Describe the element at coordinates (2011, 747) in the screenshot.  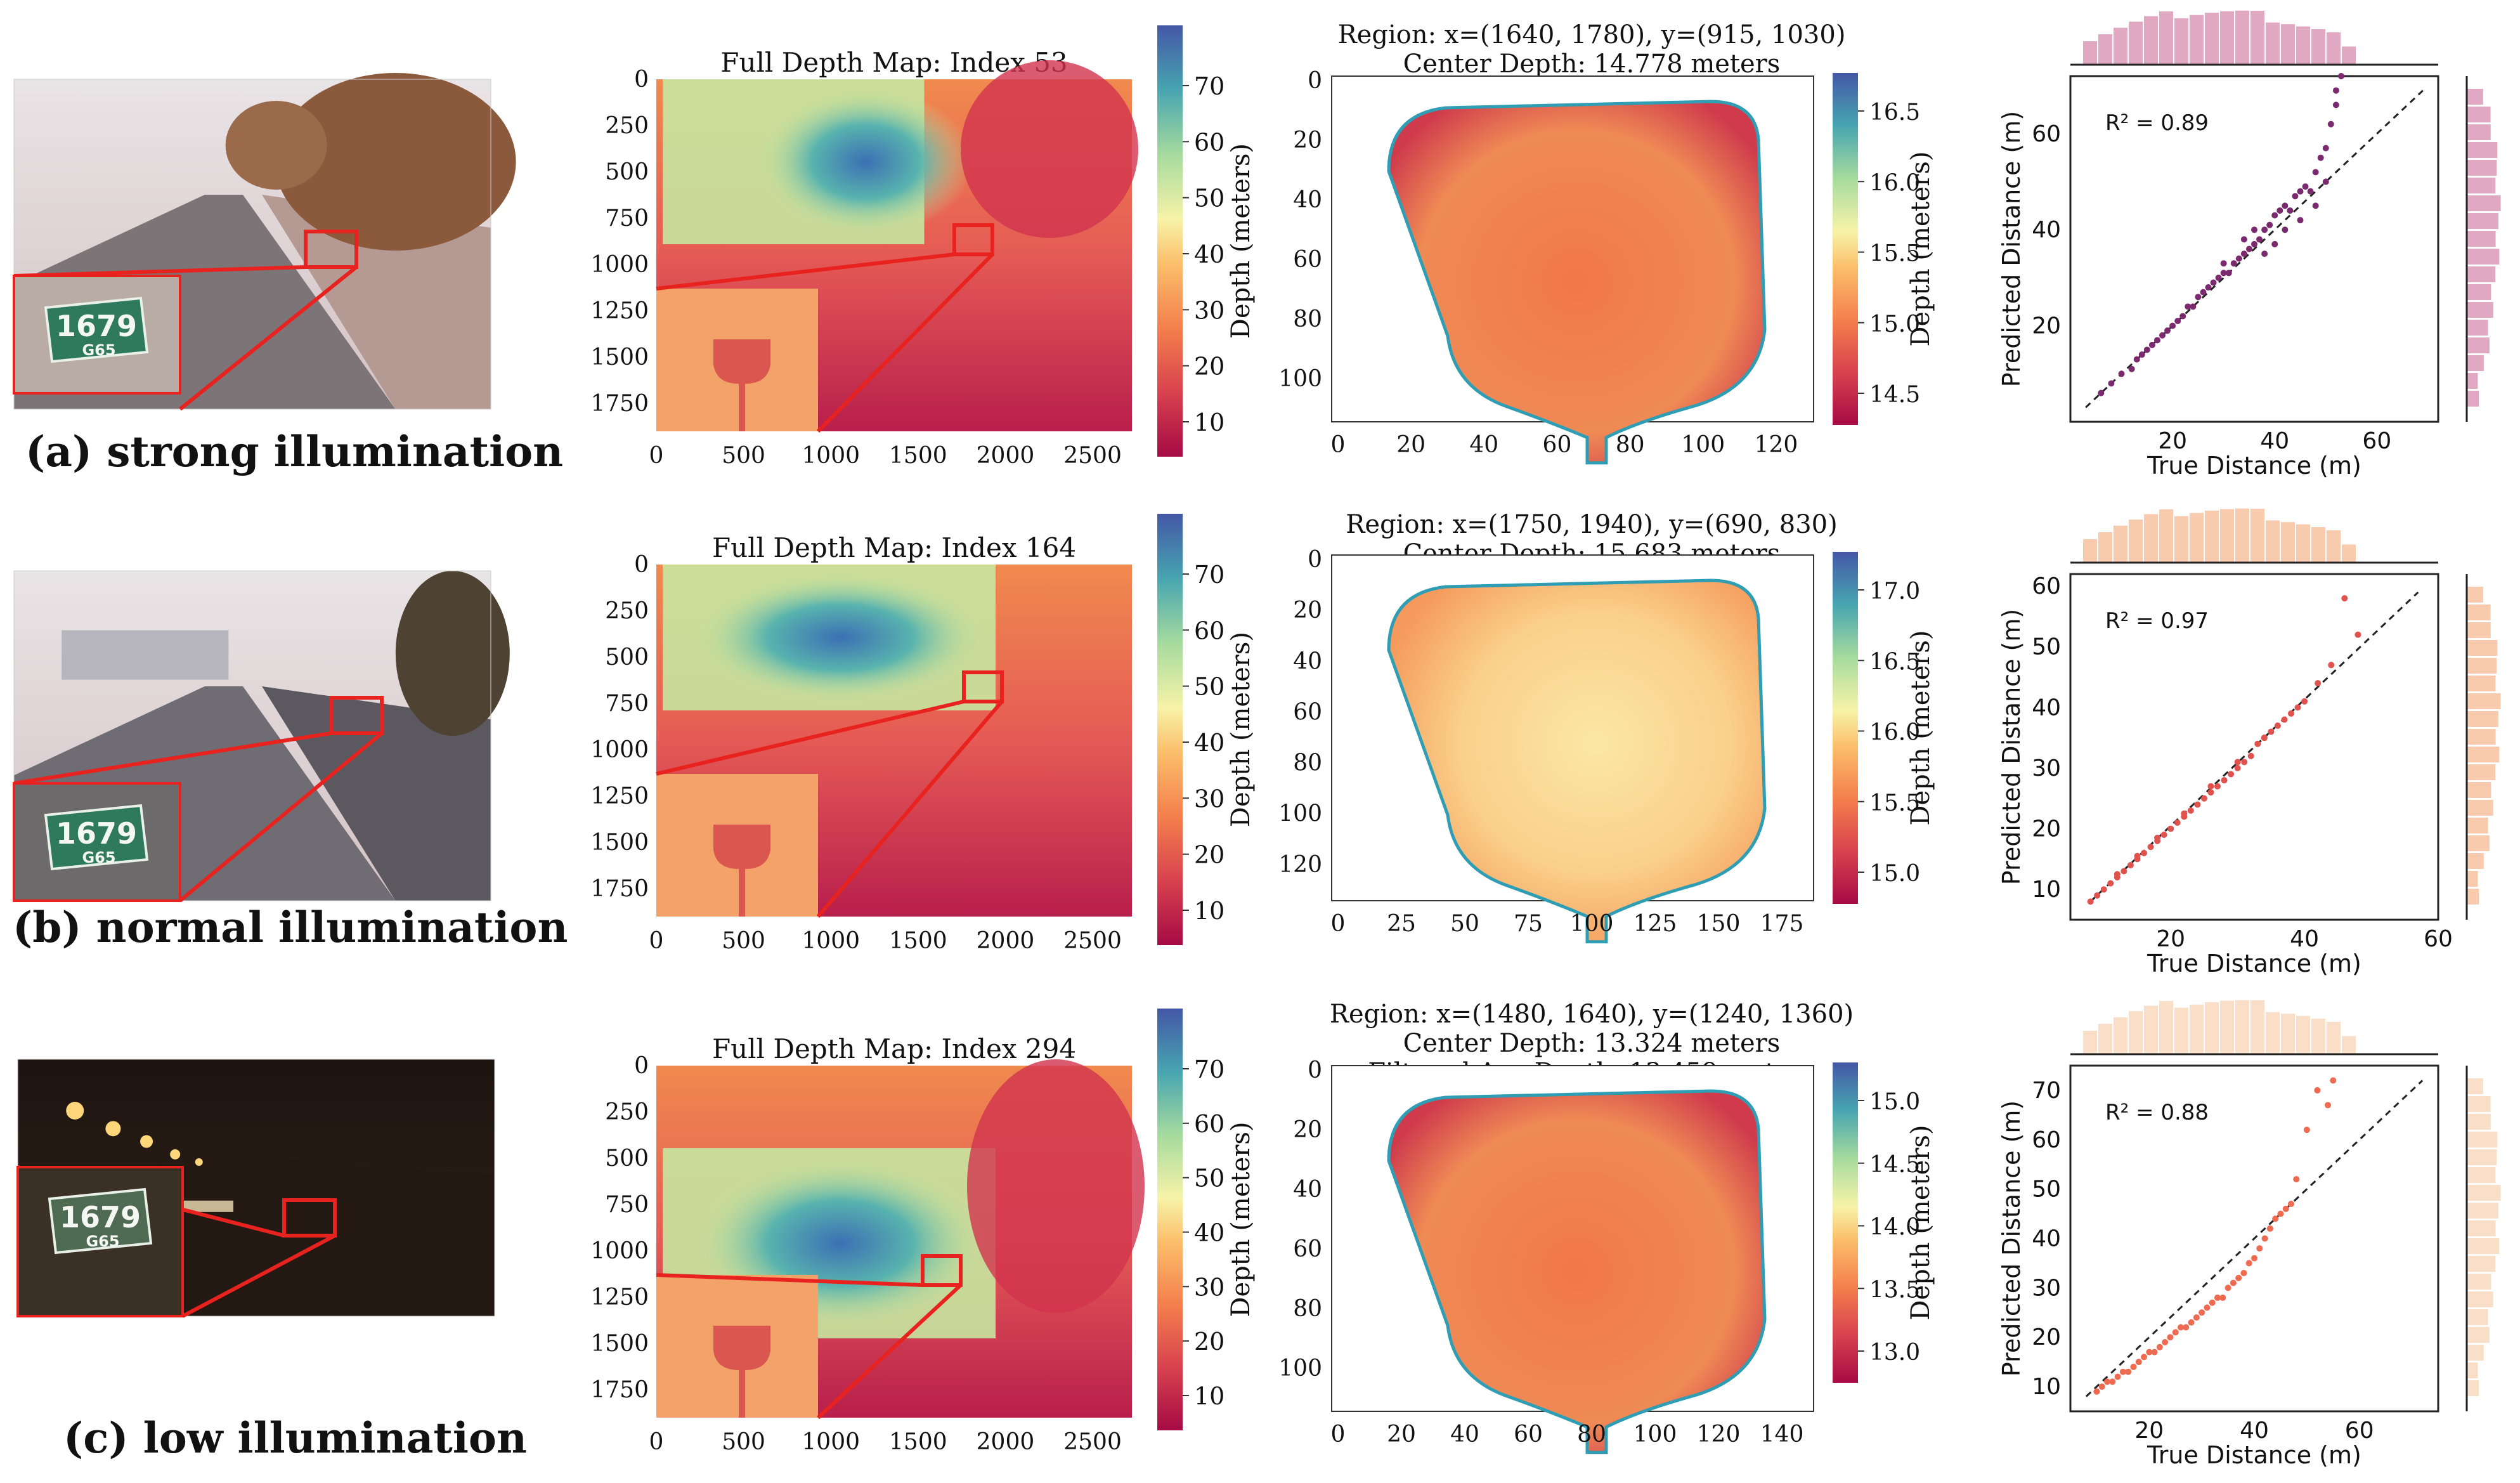
I see `scatter-ylabel: Predicted Distance (m)` at that location.